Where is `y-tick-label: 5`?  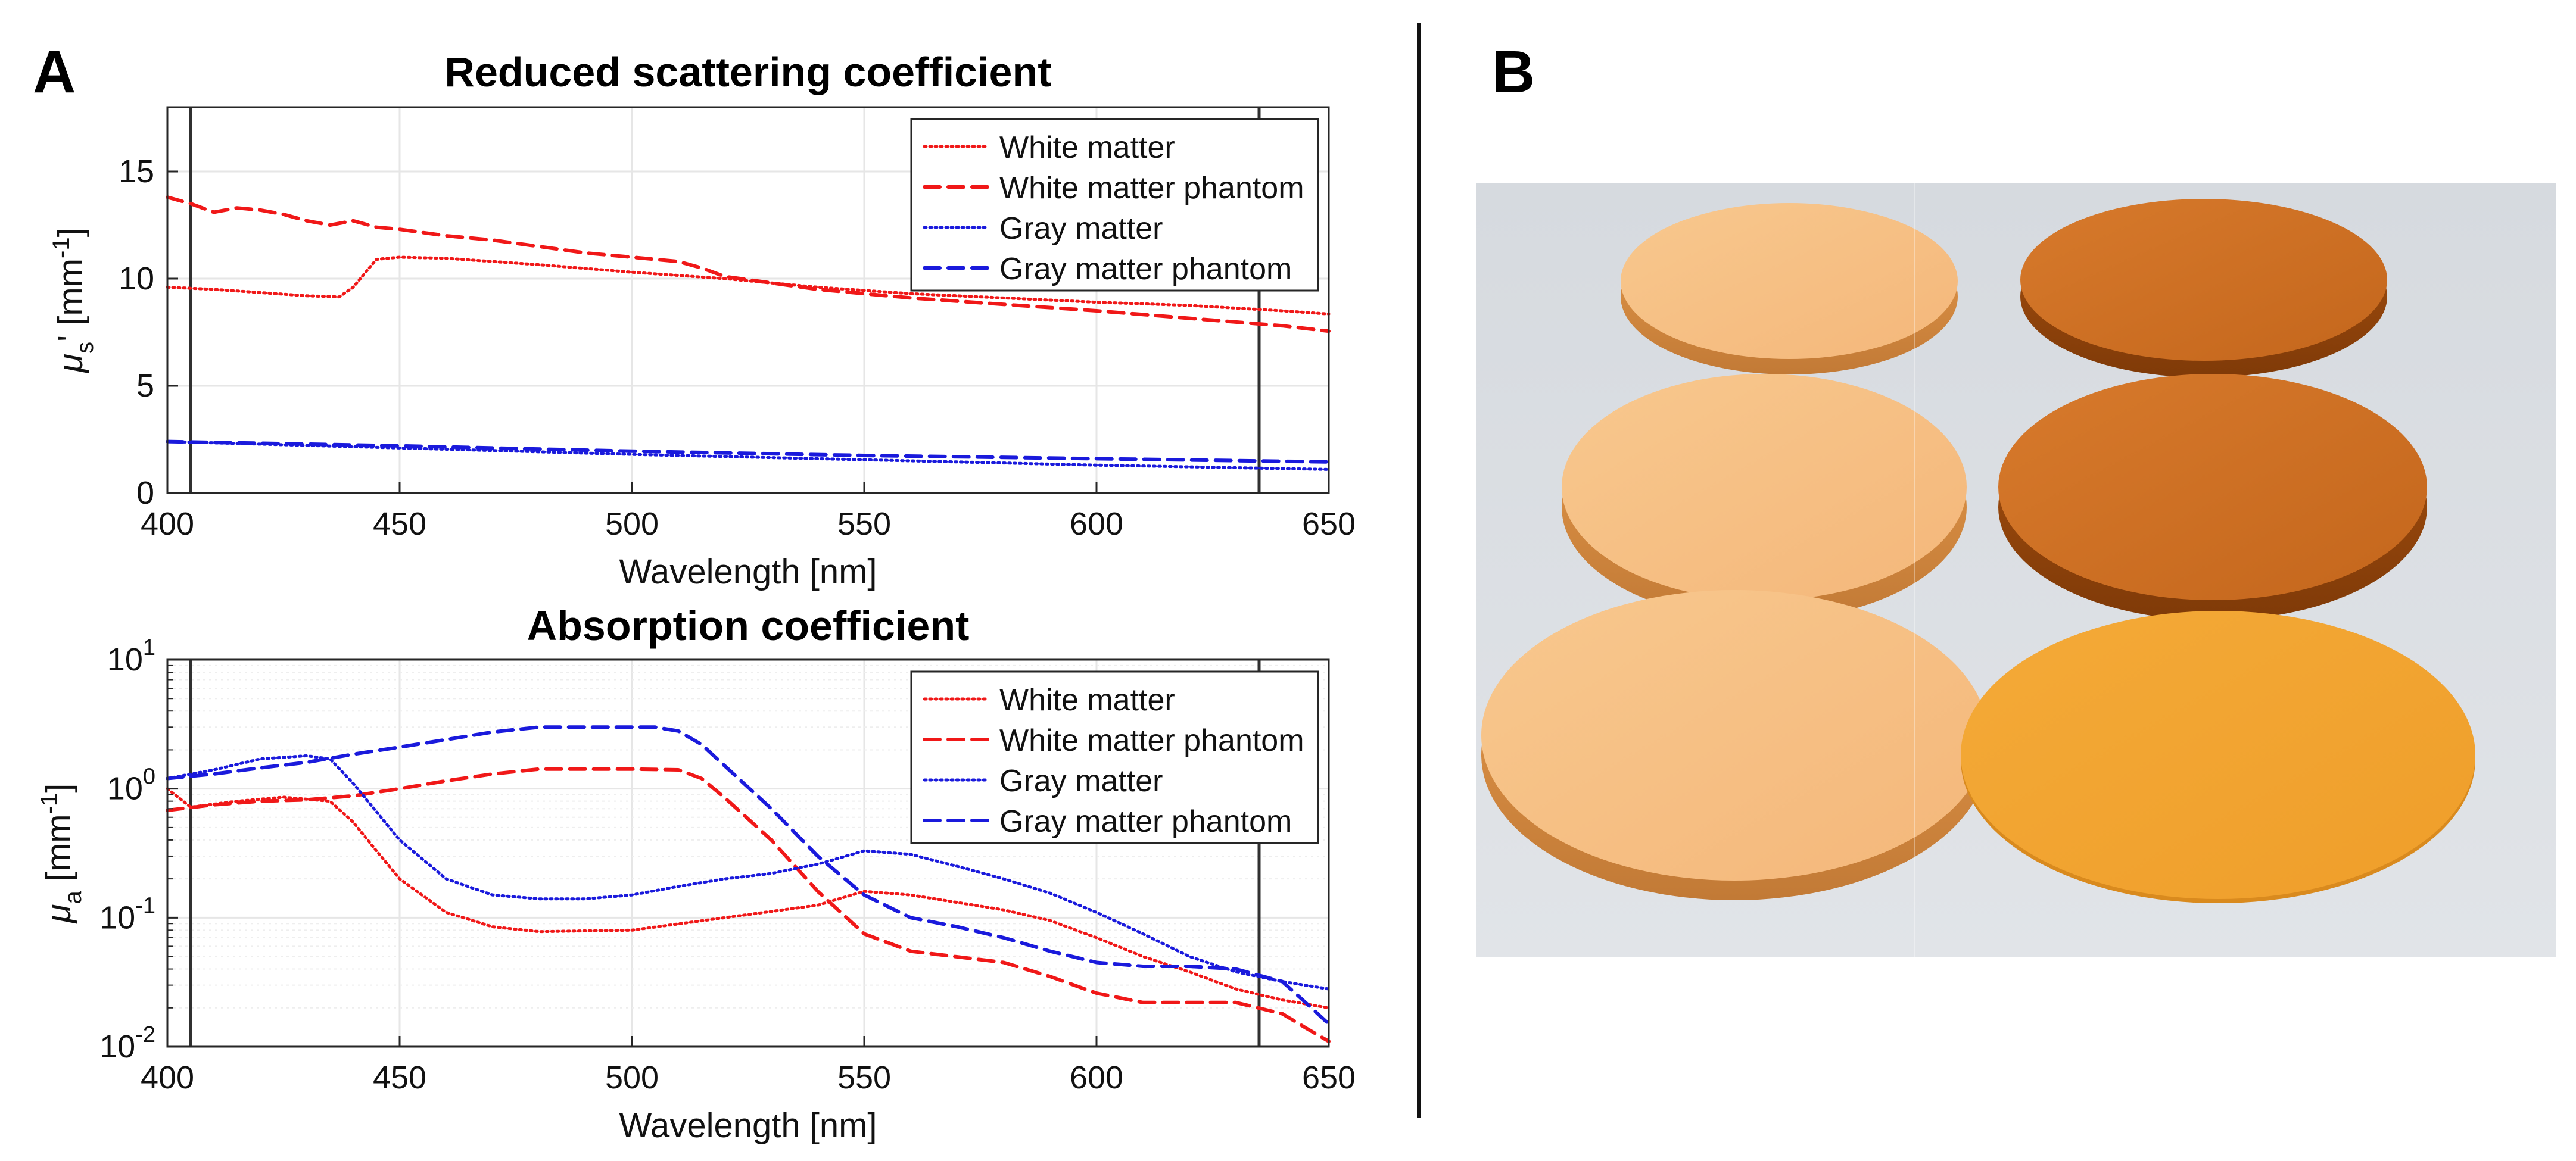 y-tick-label: 5 is located at coordinates (145, 386).